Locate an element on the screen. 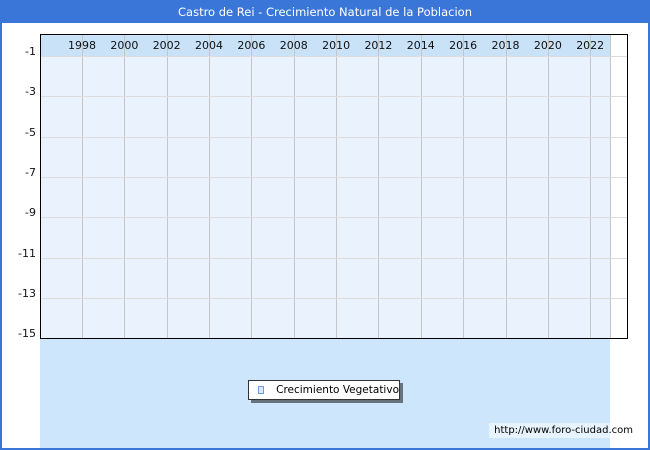  x-tick-label: 2000 is located at coordinates (124, 45).